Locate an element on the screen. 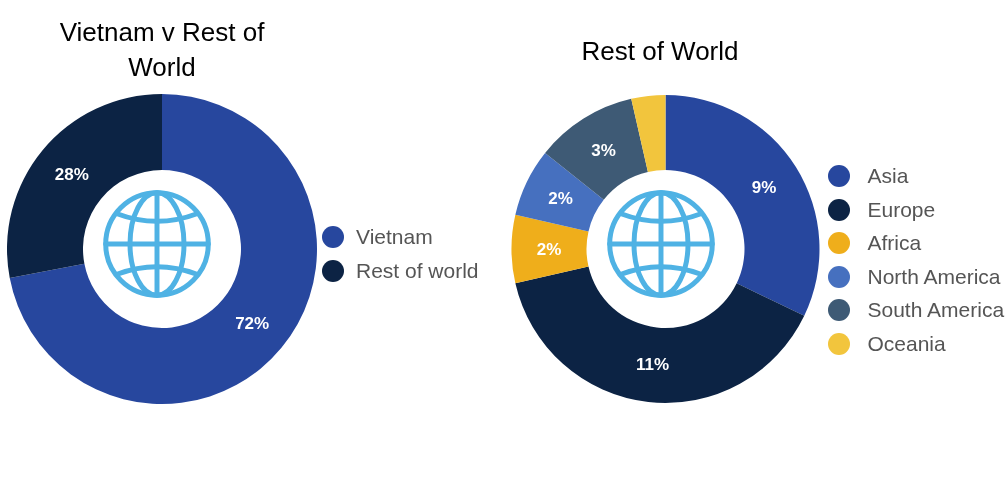  legend-label: Vietnam is located at coordinates (394, 237).